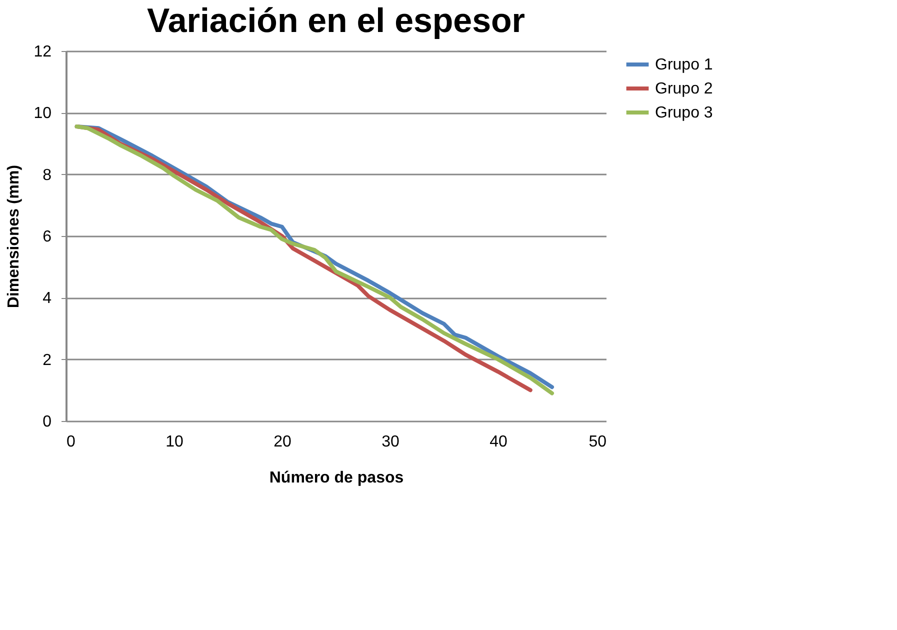 The width and height of the screenshot is (897, 630). What do you see at coordinates (283, 442) in the screenshot?
I see `x-tick-label: 20` at bounding box center [283, 442].